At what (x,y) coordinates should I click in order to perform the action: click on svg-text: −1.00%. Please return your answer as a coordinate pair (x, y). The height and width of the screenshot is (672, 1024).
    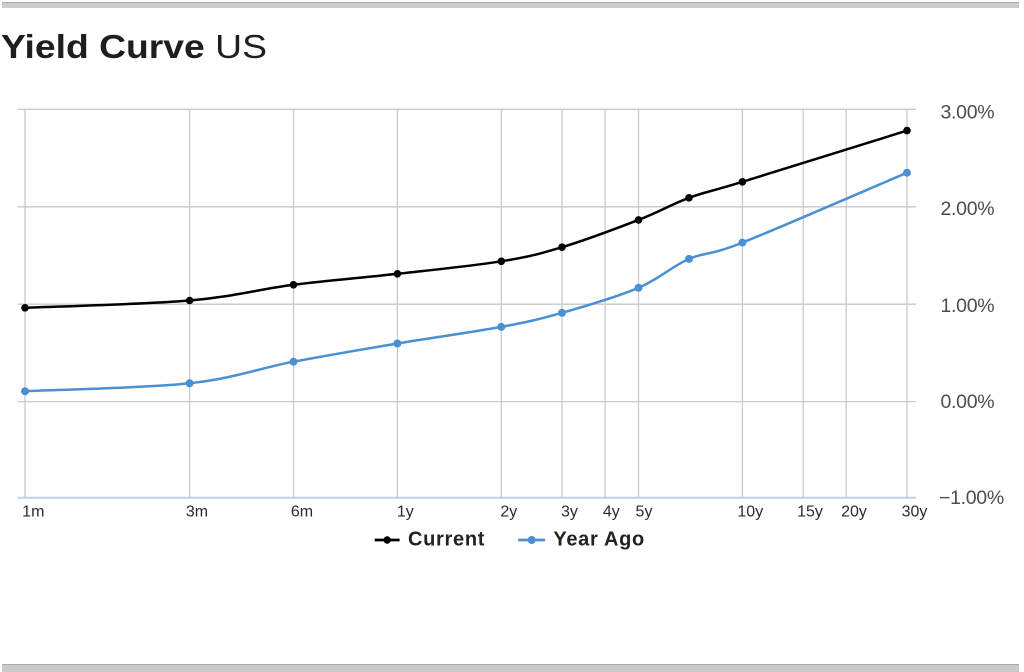
    Looking at the image, I should click on (971, 498).